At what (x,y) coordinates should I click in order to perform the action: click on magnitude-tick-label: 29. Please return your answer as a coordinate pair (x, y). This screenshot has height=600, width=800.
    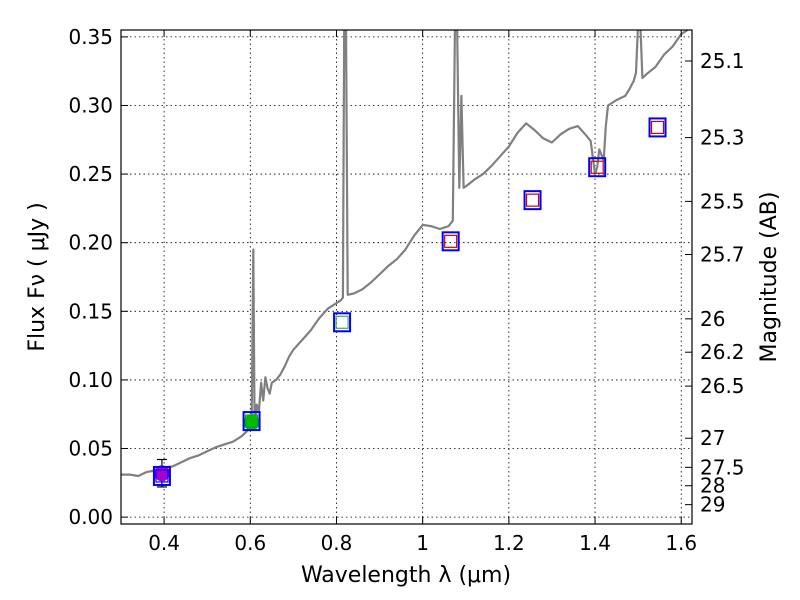
    Looking at the image, I should click on (712, 505).